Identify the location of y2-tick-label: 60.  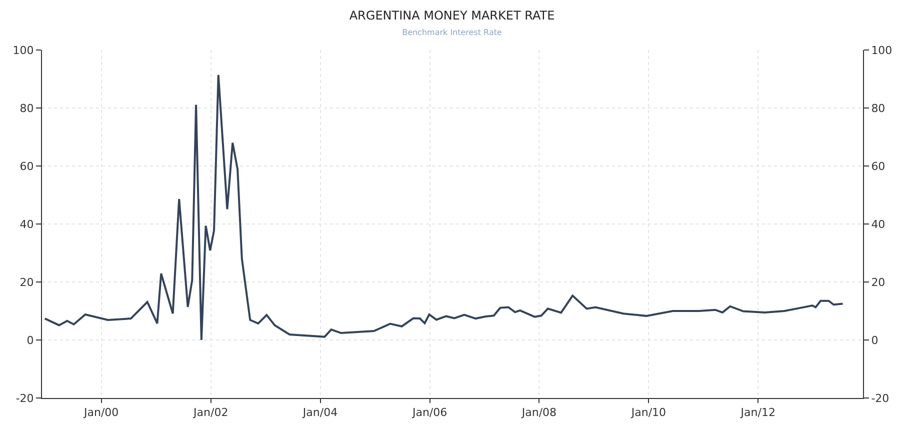
(878, 166).